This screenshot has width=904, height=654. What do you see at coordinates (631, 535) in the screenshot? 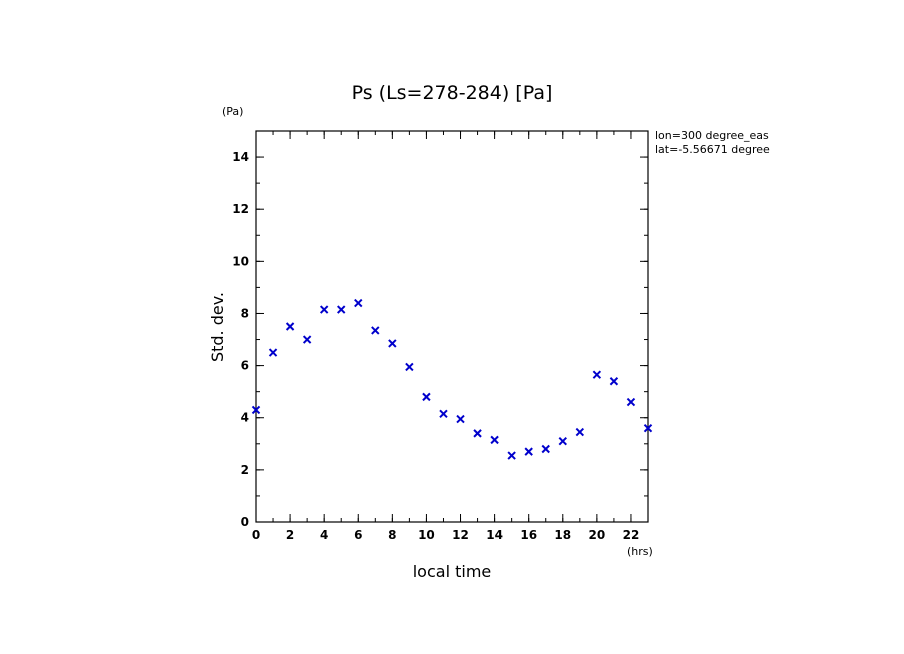
I see `x-tick-label: 22` at bounding box center [631, 535].